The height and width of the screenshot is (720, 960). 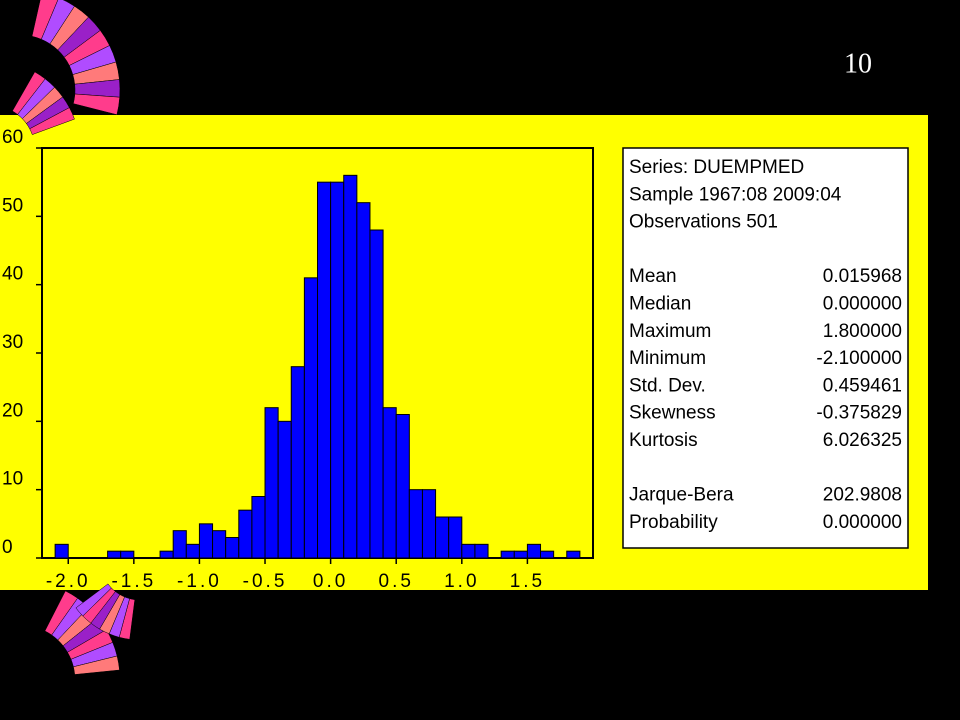 I want to click on x-tick-label: 0.0, so click(x=330, y=581).